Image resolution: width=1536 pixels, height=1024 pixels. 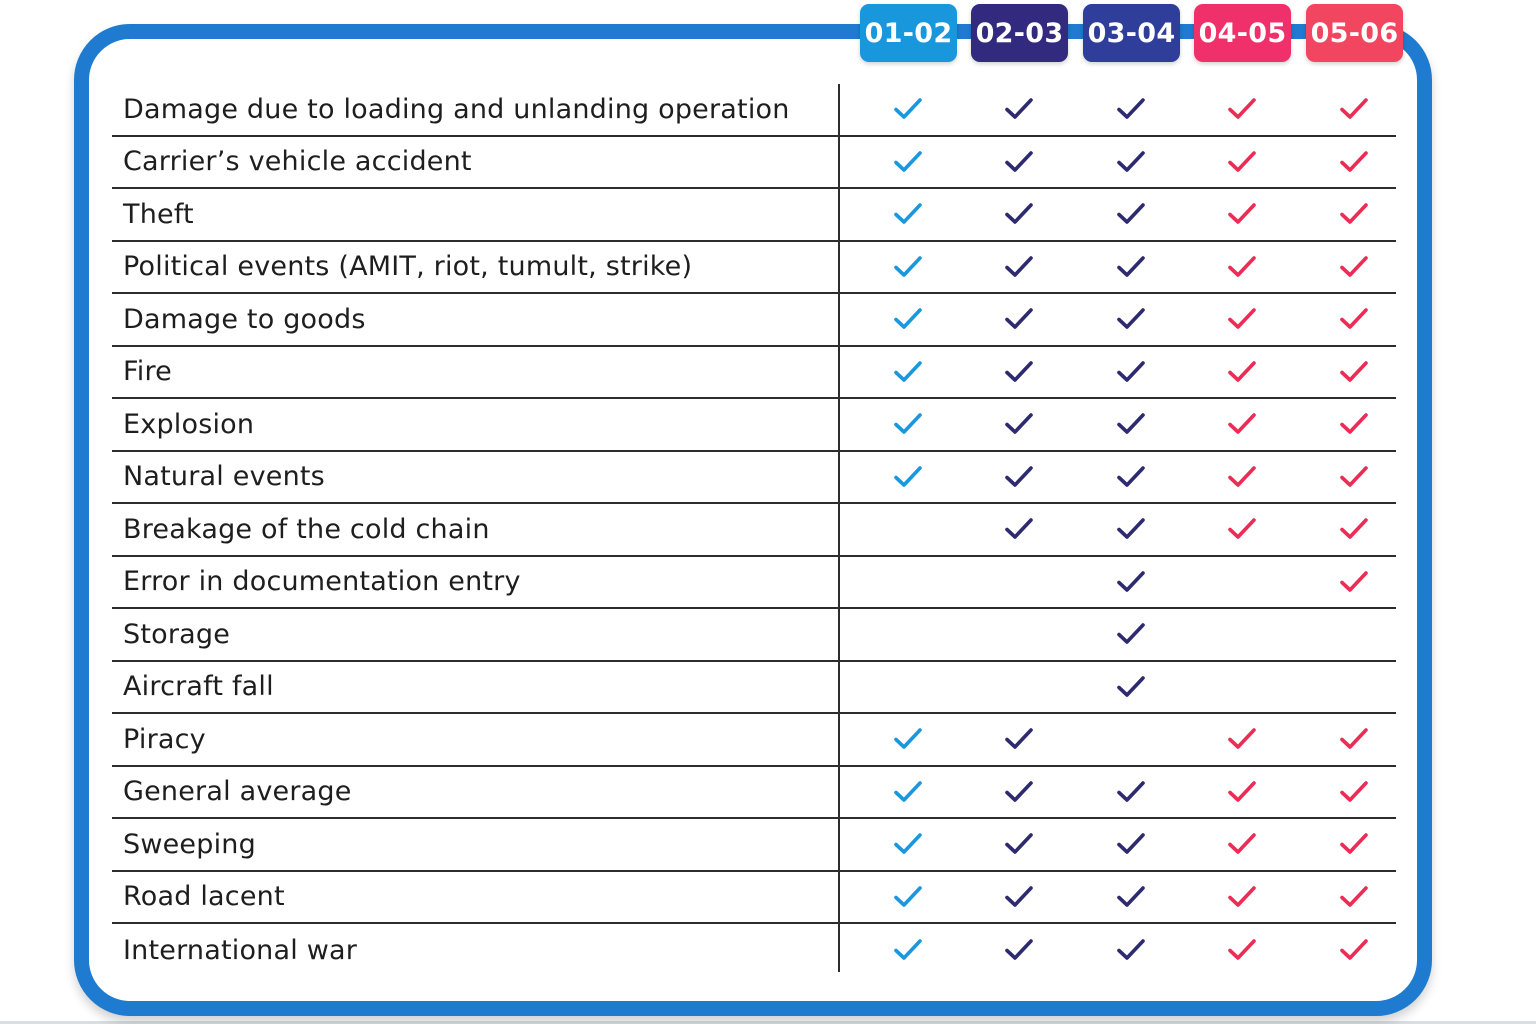 What do you see at coordinates (754, 845) in the screenshot?
I see `table-row: Sweeping` at bounding box center [754, 845].